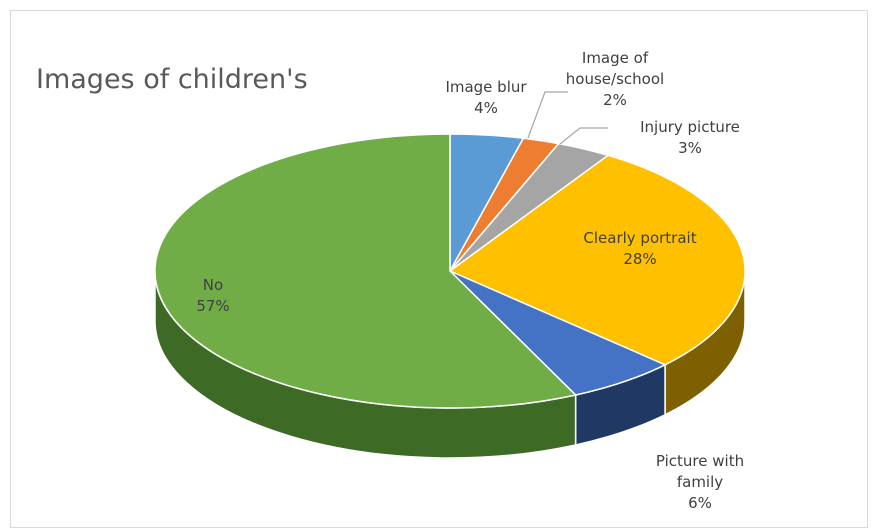 This screenshot has height=530, width=880. What do you see at coordinates (212, 295) in the screenshot?
I see `data-label-no: No 57%` at bounding box center [212, 295].